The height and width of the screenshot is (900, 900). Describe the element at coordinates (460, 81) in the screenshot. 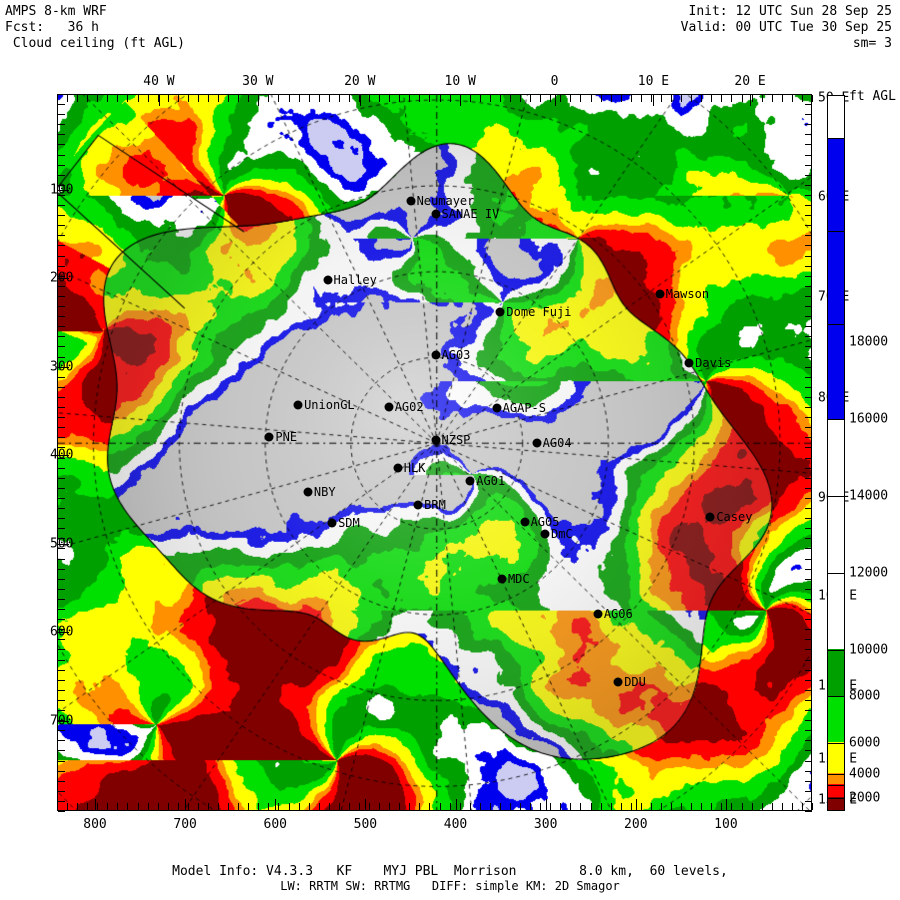

I see `axis-label-longitude-top: 10 W` at that location.